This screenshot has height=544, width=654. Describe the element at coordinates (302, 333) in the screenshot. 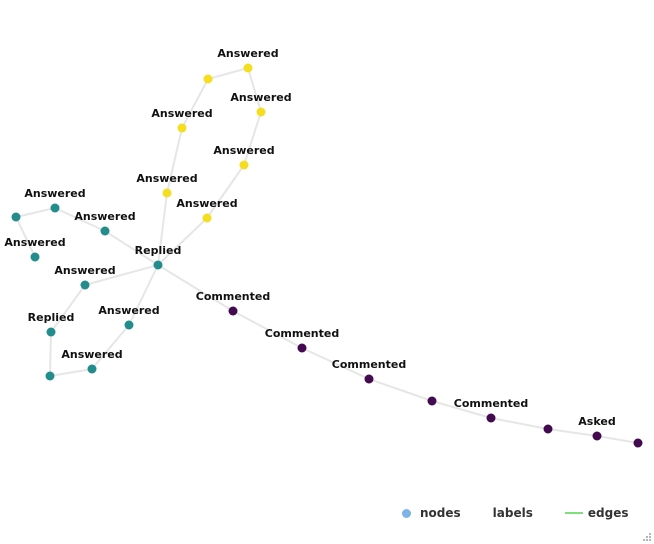

I see `node-label-p2: Commented` at that location.